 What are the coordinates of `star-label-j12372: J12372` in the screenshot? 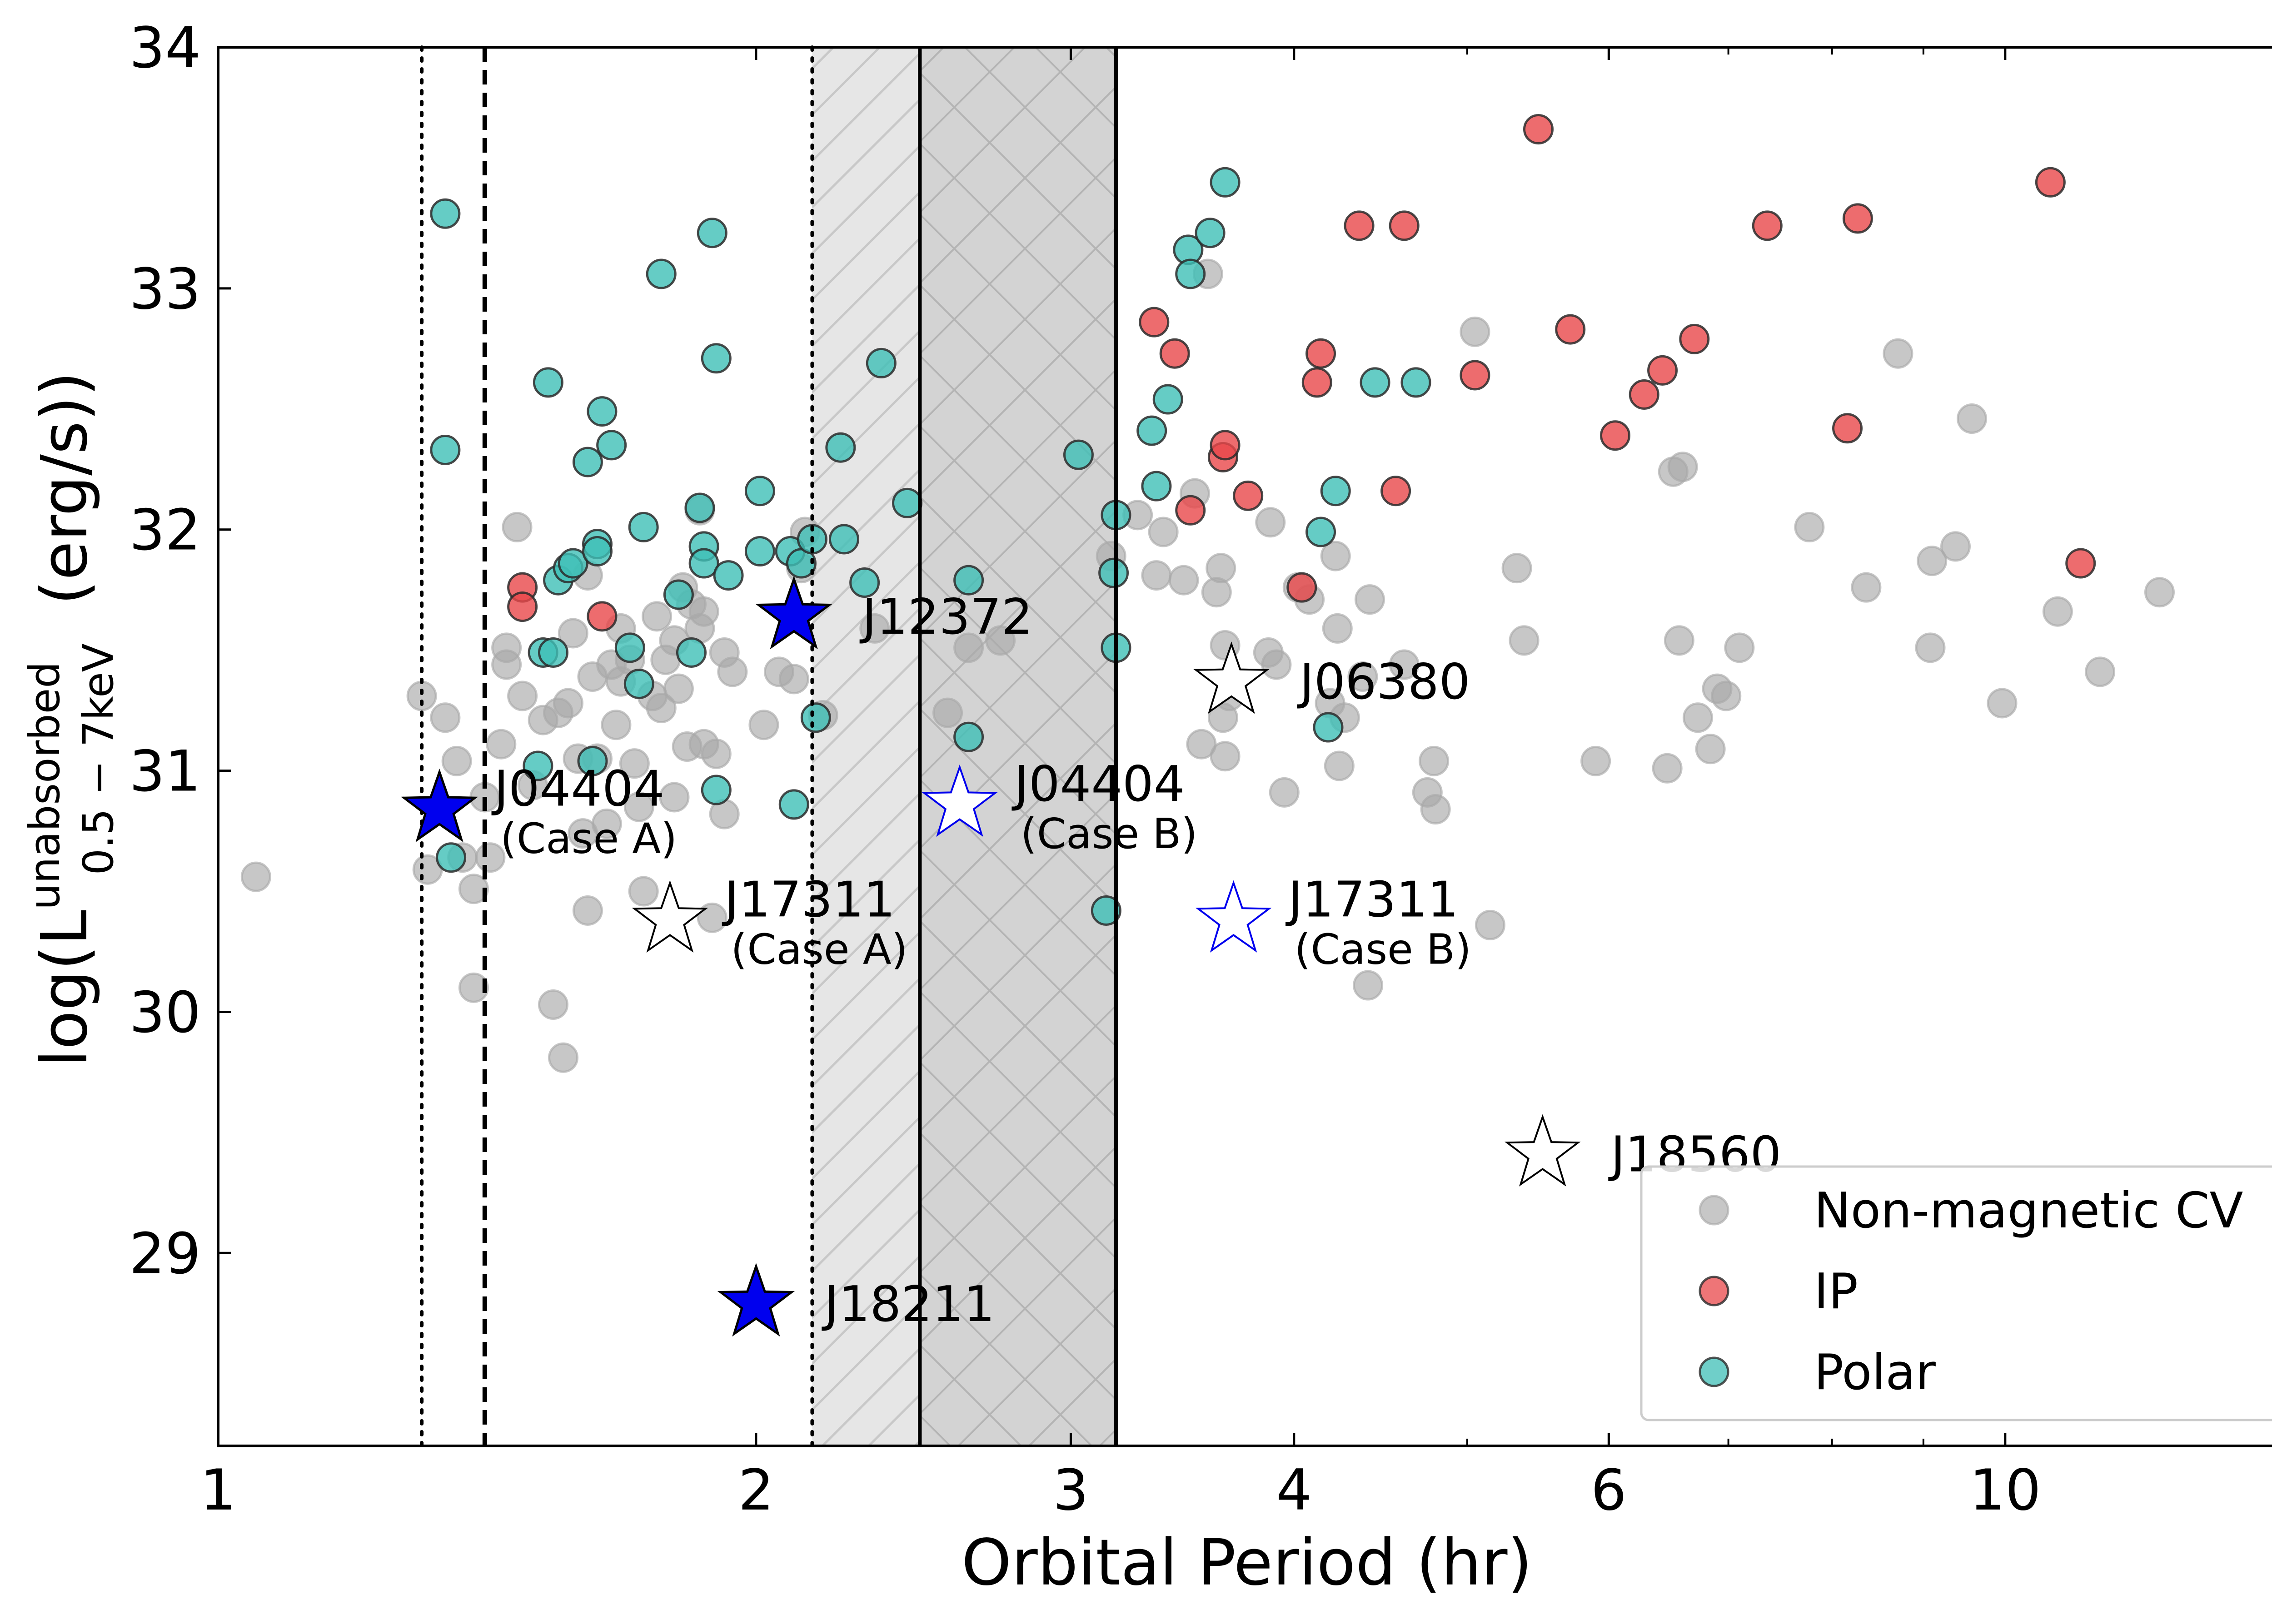 It's located at (945, 617).